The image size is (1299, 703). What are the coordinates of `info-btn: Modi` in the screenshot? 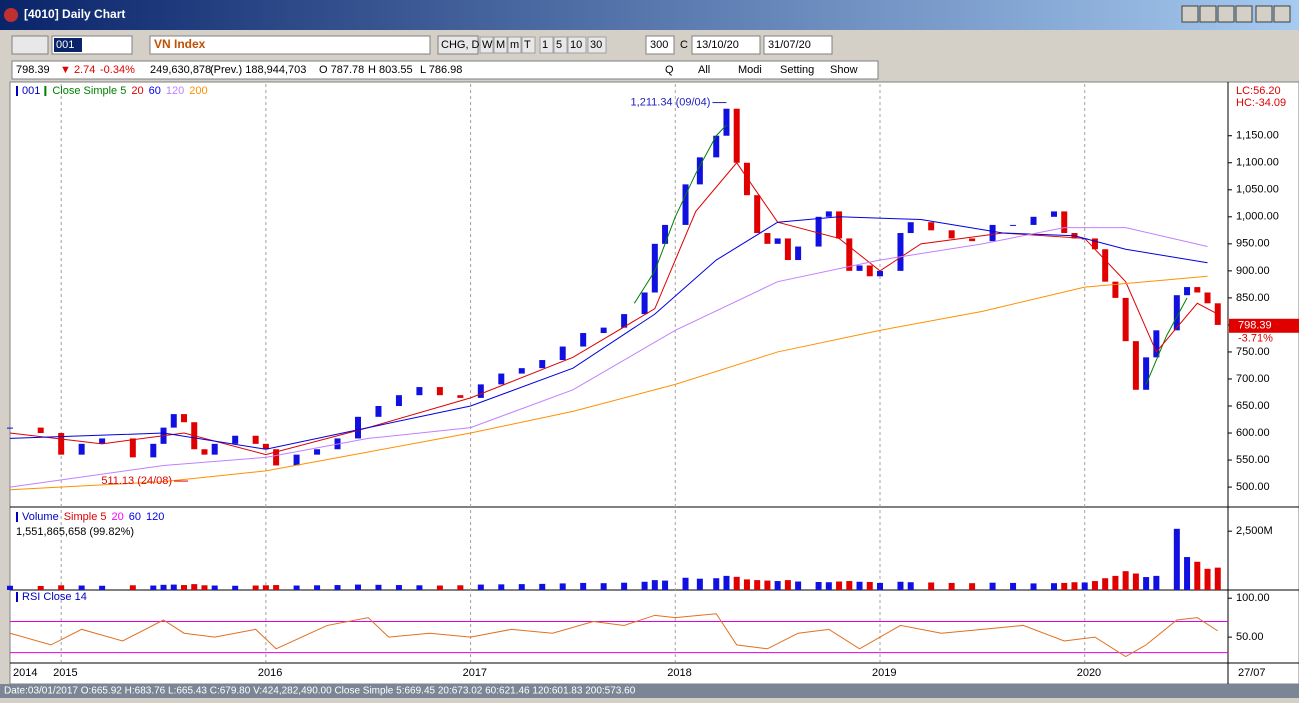 It's located at (750, 70).